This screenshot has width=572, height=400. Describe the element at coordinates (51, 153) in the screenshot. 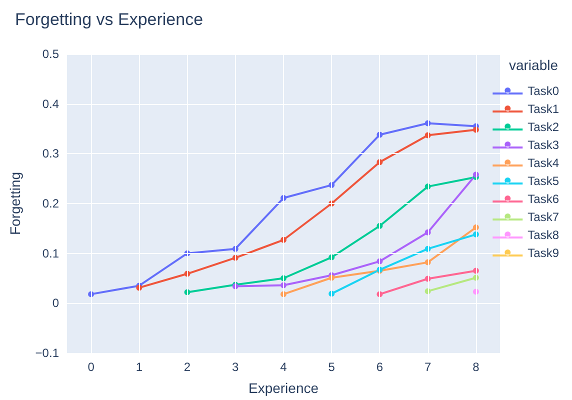

I see `y-tick-label: 0.3` at that location.